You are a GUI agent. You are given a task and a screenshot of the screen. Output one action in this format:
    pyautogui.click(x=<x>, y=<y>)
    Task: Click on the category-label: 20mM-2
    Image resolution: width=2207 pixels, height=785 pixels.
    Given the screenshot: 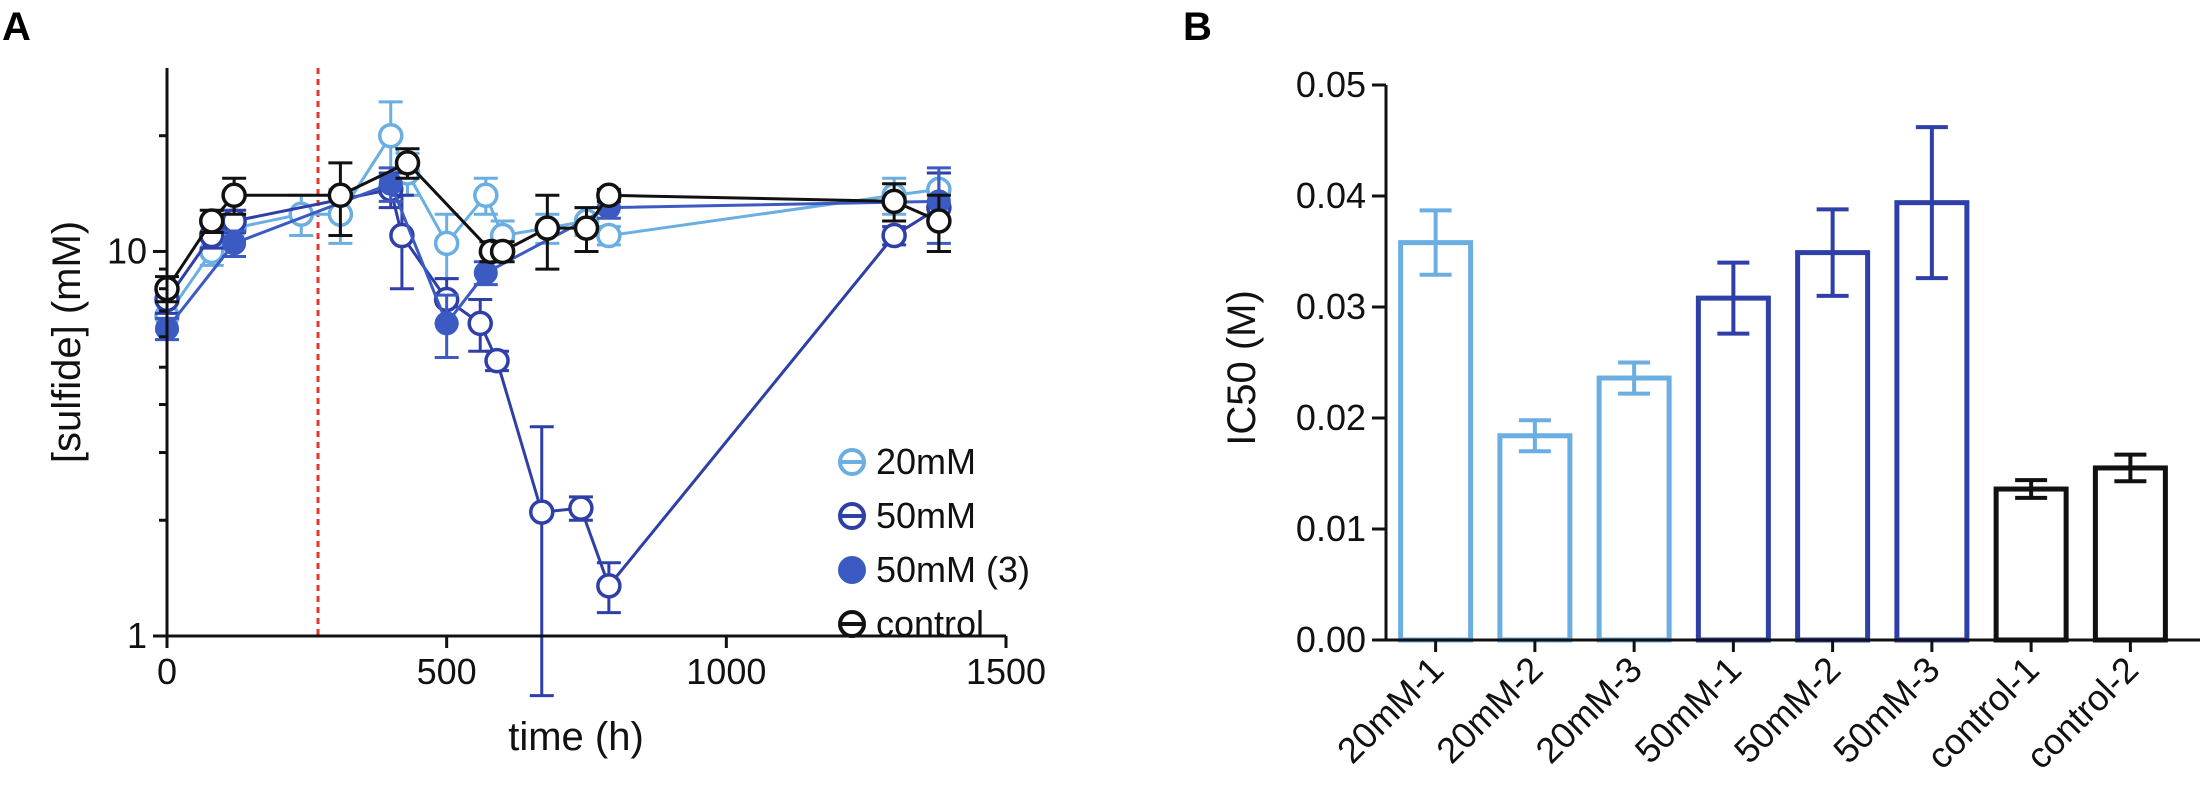 What is the action you would take?
    pyautogui.click(x=1489, y=710)
    